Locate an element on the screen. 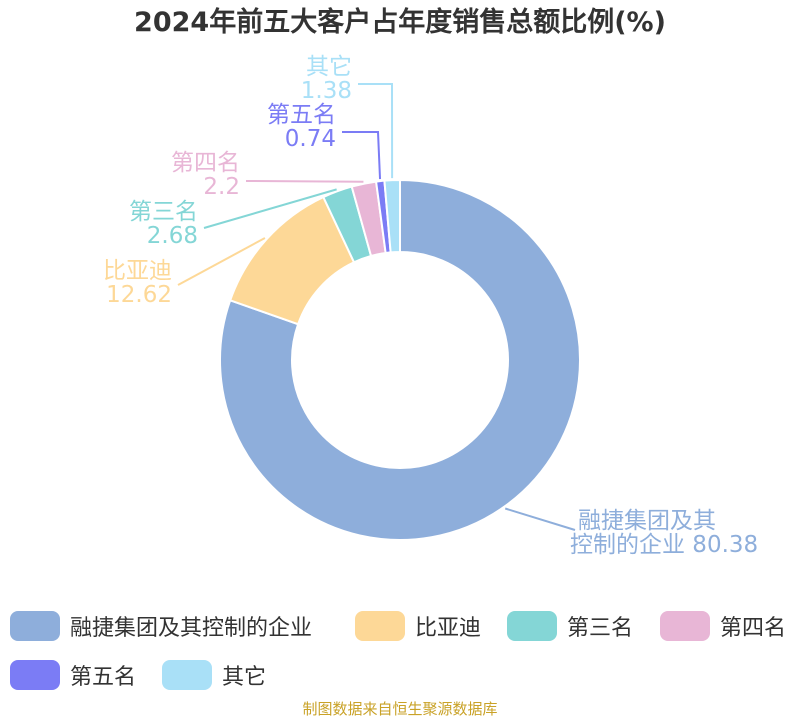 The image size is (800, 720). legend-item-2: 第三名 is located at coordinates (570, 626).